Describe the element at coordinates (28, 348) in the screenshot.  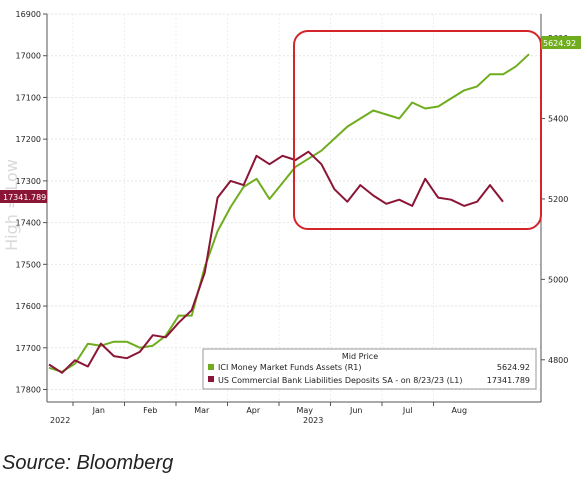
I see `left-tick-label: 17700` at that location.